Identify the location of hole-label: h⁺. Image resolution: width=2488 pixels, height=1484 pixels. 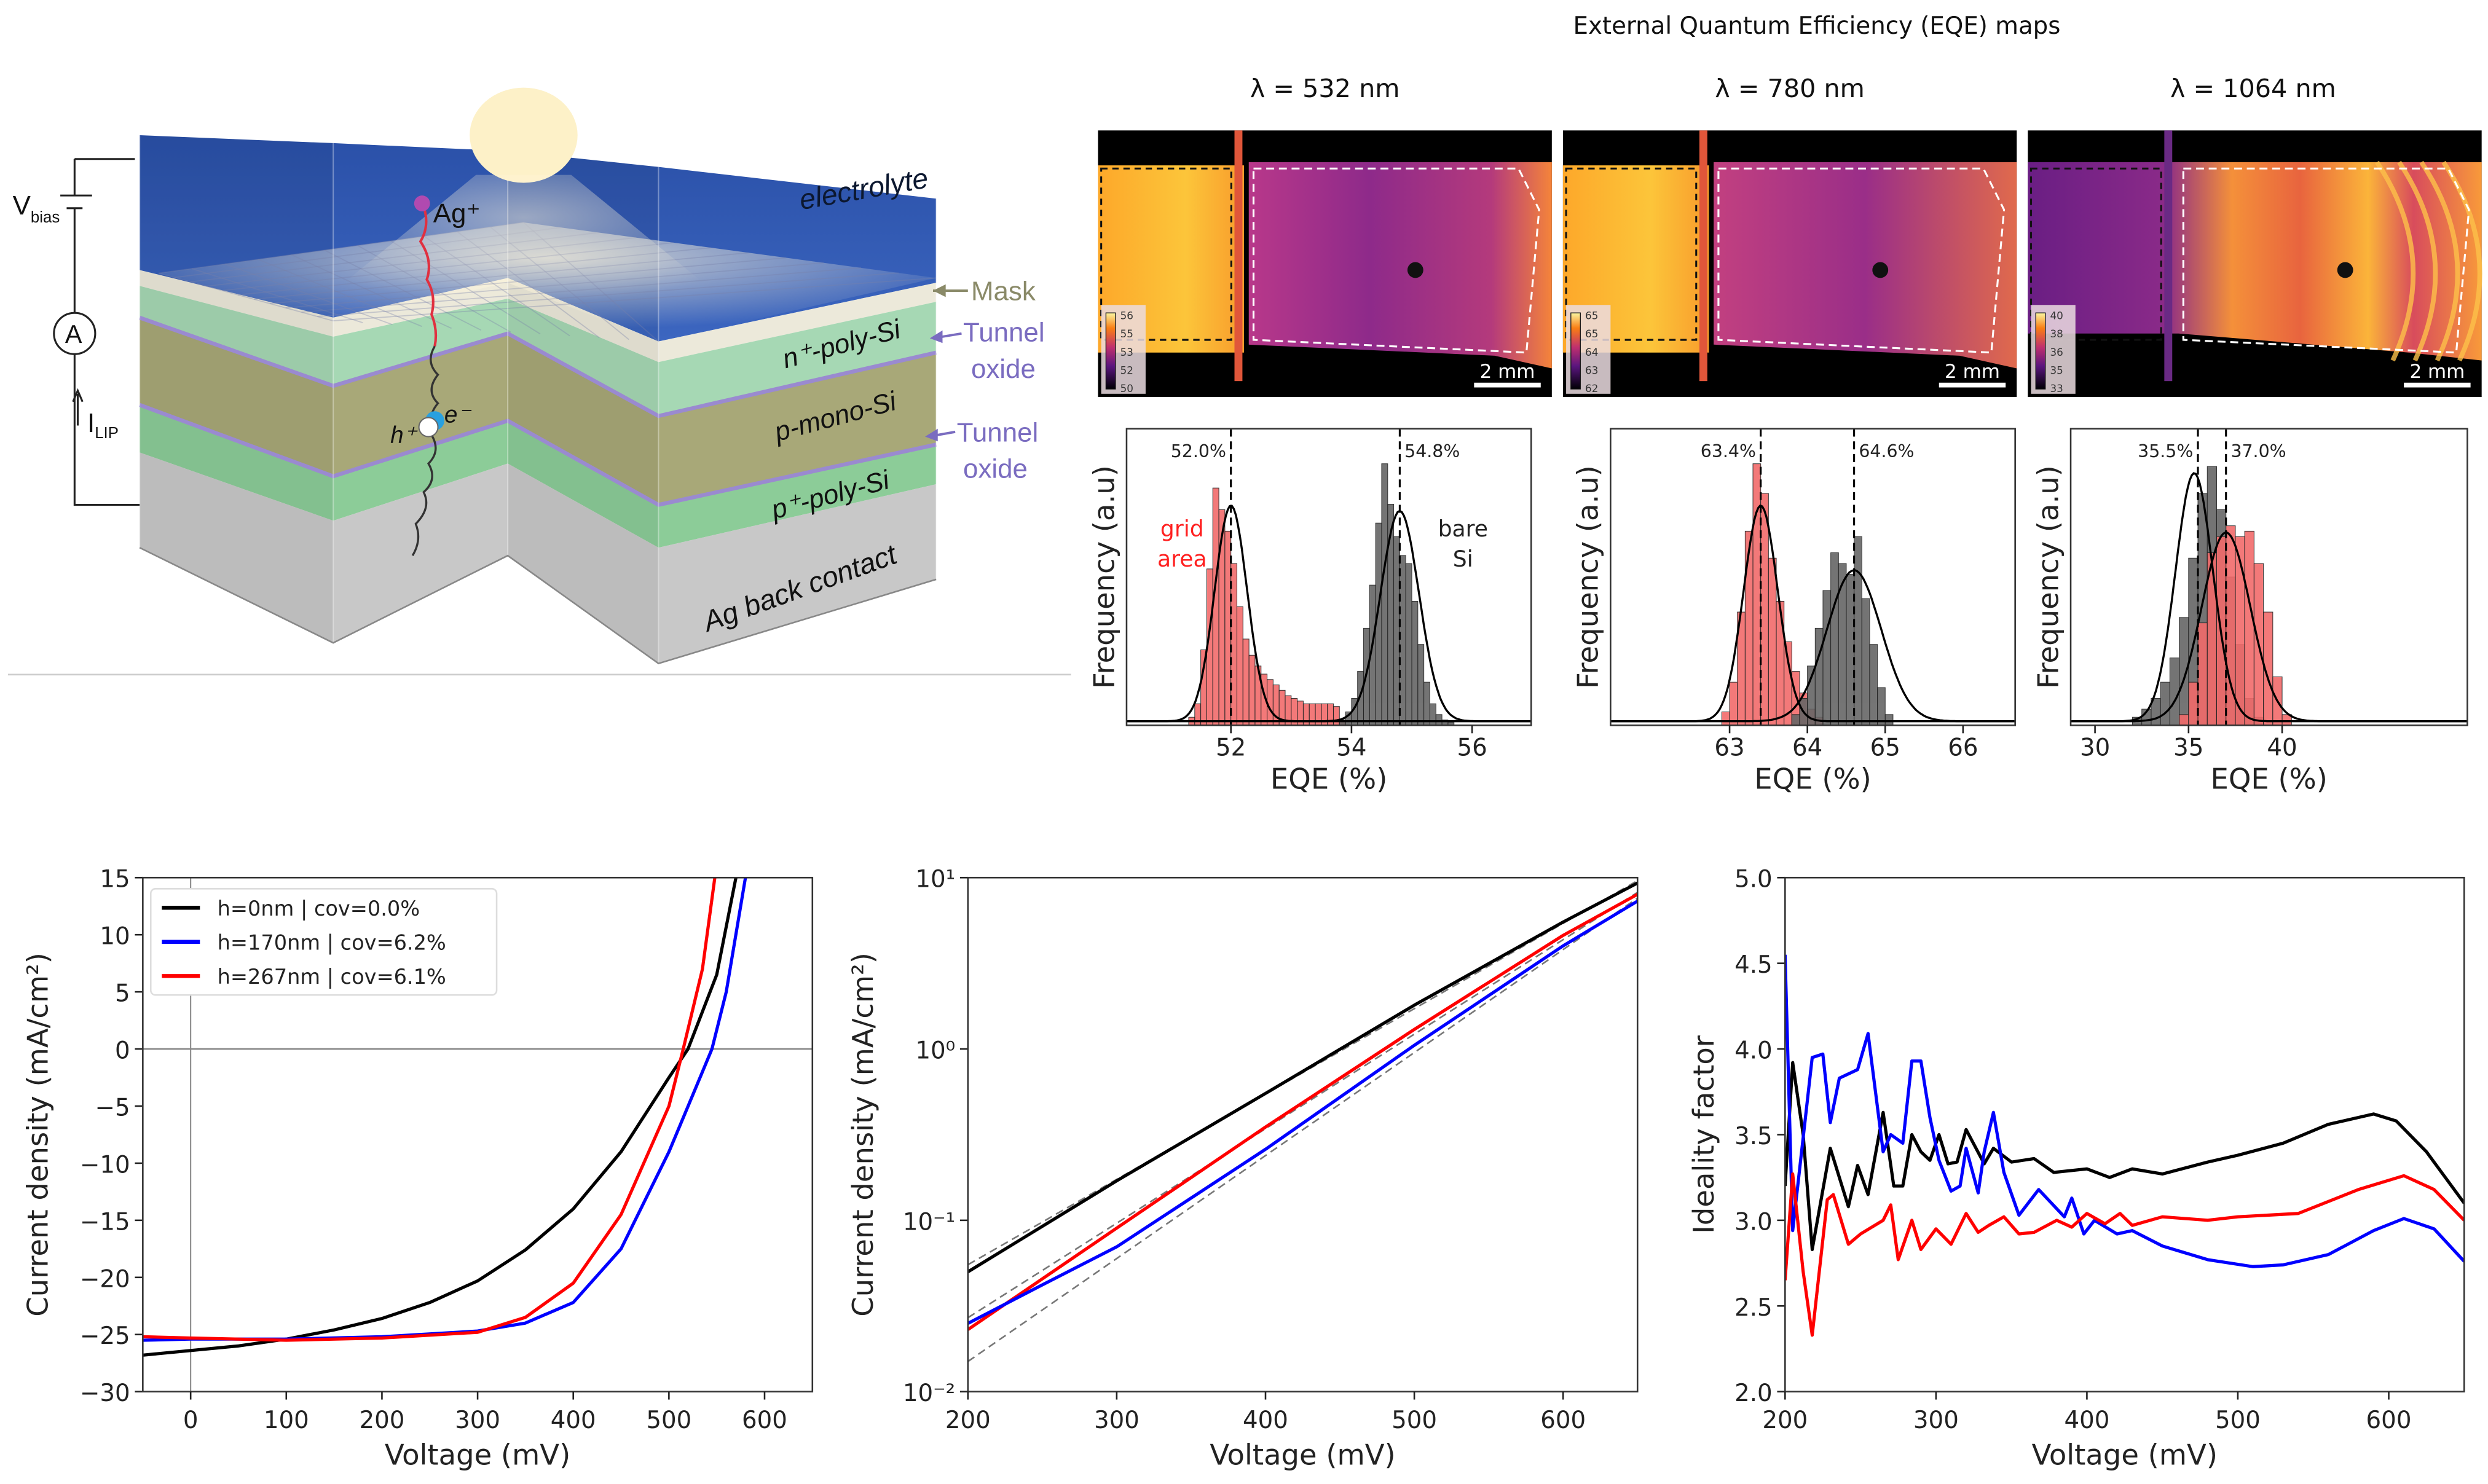
(404, 436).